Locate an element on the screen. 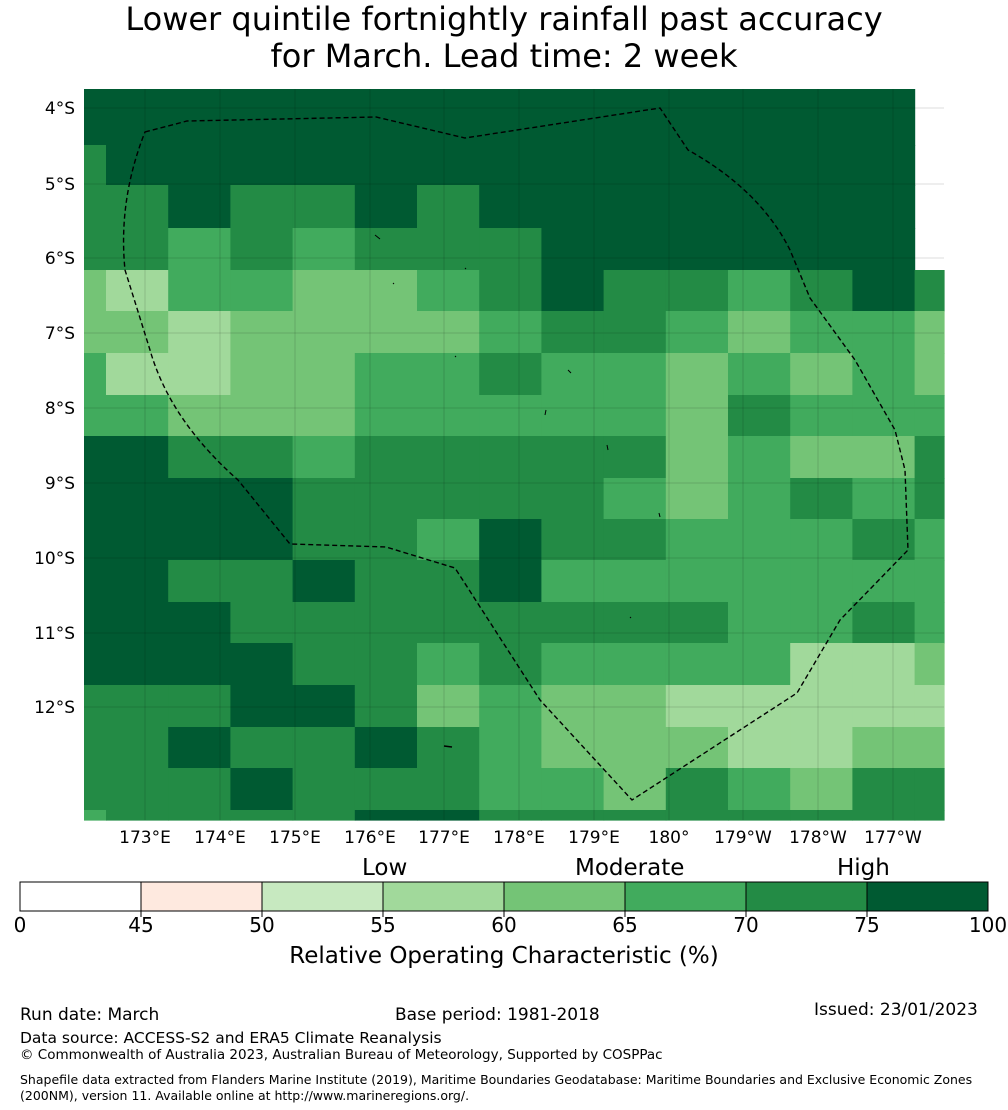 The height and width of the screenshot is (1110, 1008). colorbar-tick-label: 100 is located at coordinates (988, 925).